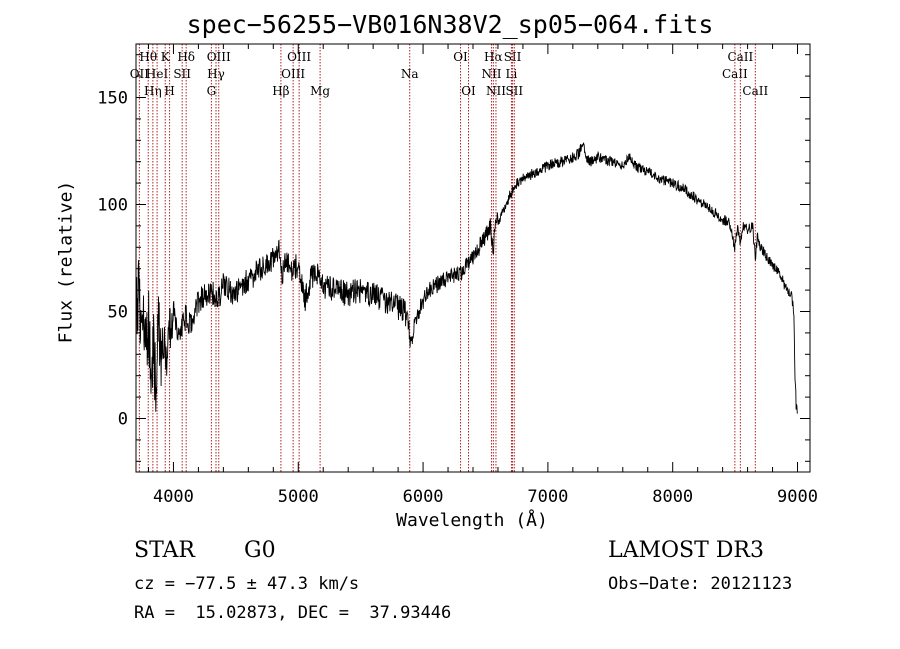 This screenshot has width=900, height=649. I want to click on y-tick-label: 100, so click(112, 206).